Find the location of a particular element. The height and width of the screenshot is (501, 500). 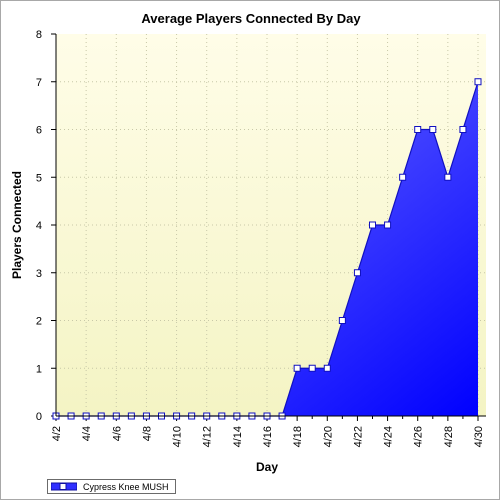

y-tick-label: 2 is located at coordinates (39, 322).